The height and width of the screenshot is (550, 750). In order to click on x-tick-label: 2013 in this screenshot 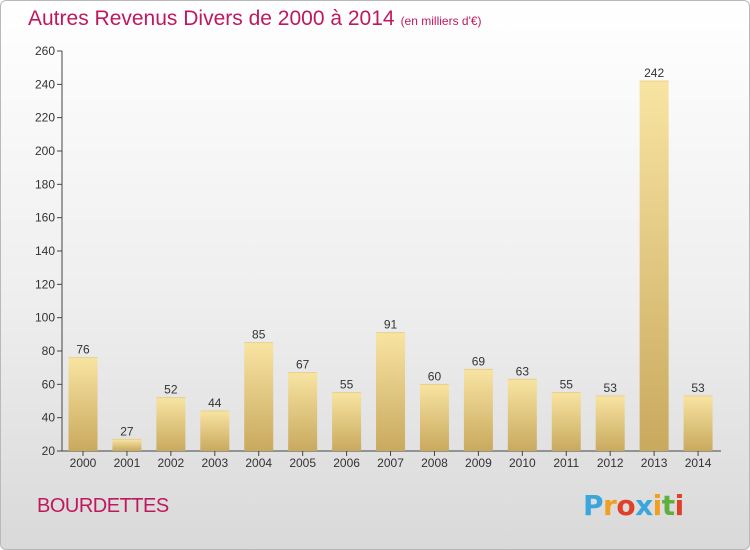, I will do `click(654, 463)`.